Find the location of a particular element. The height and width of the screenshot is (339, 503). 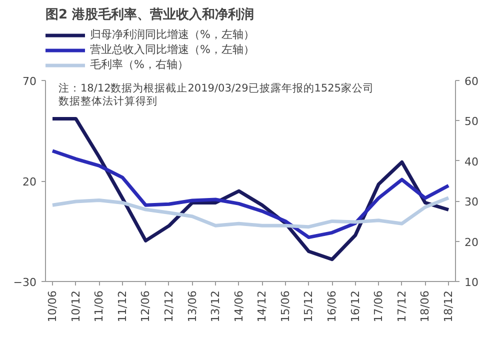

x-tick-label: 15/12 is located at coordinates (309, 306).